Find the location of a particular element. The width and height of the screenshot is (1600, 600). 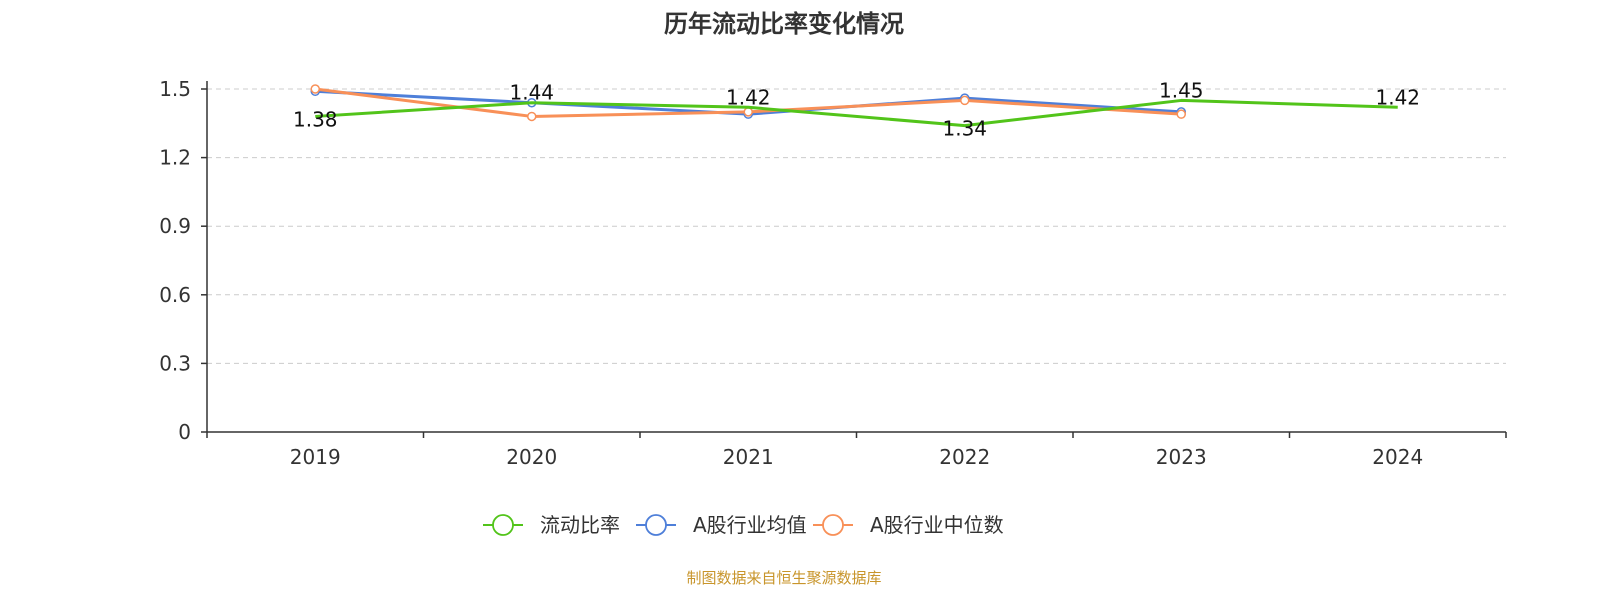

y-tick-label: 1.5 is located at coordinates (175, 89).